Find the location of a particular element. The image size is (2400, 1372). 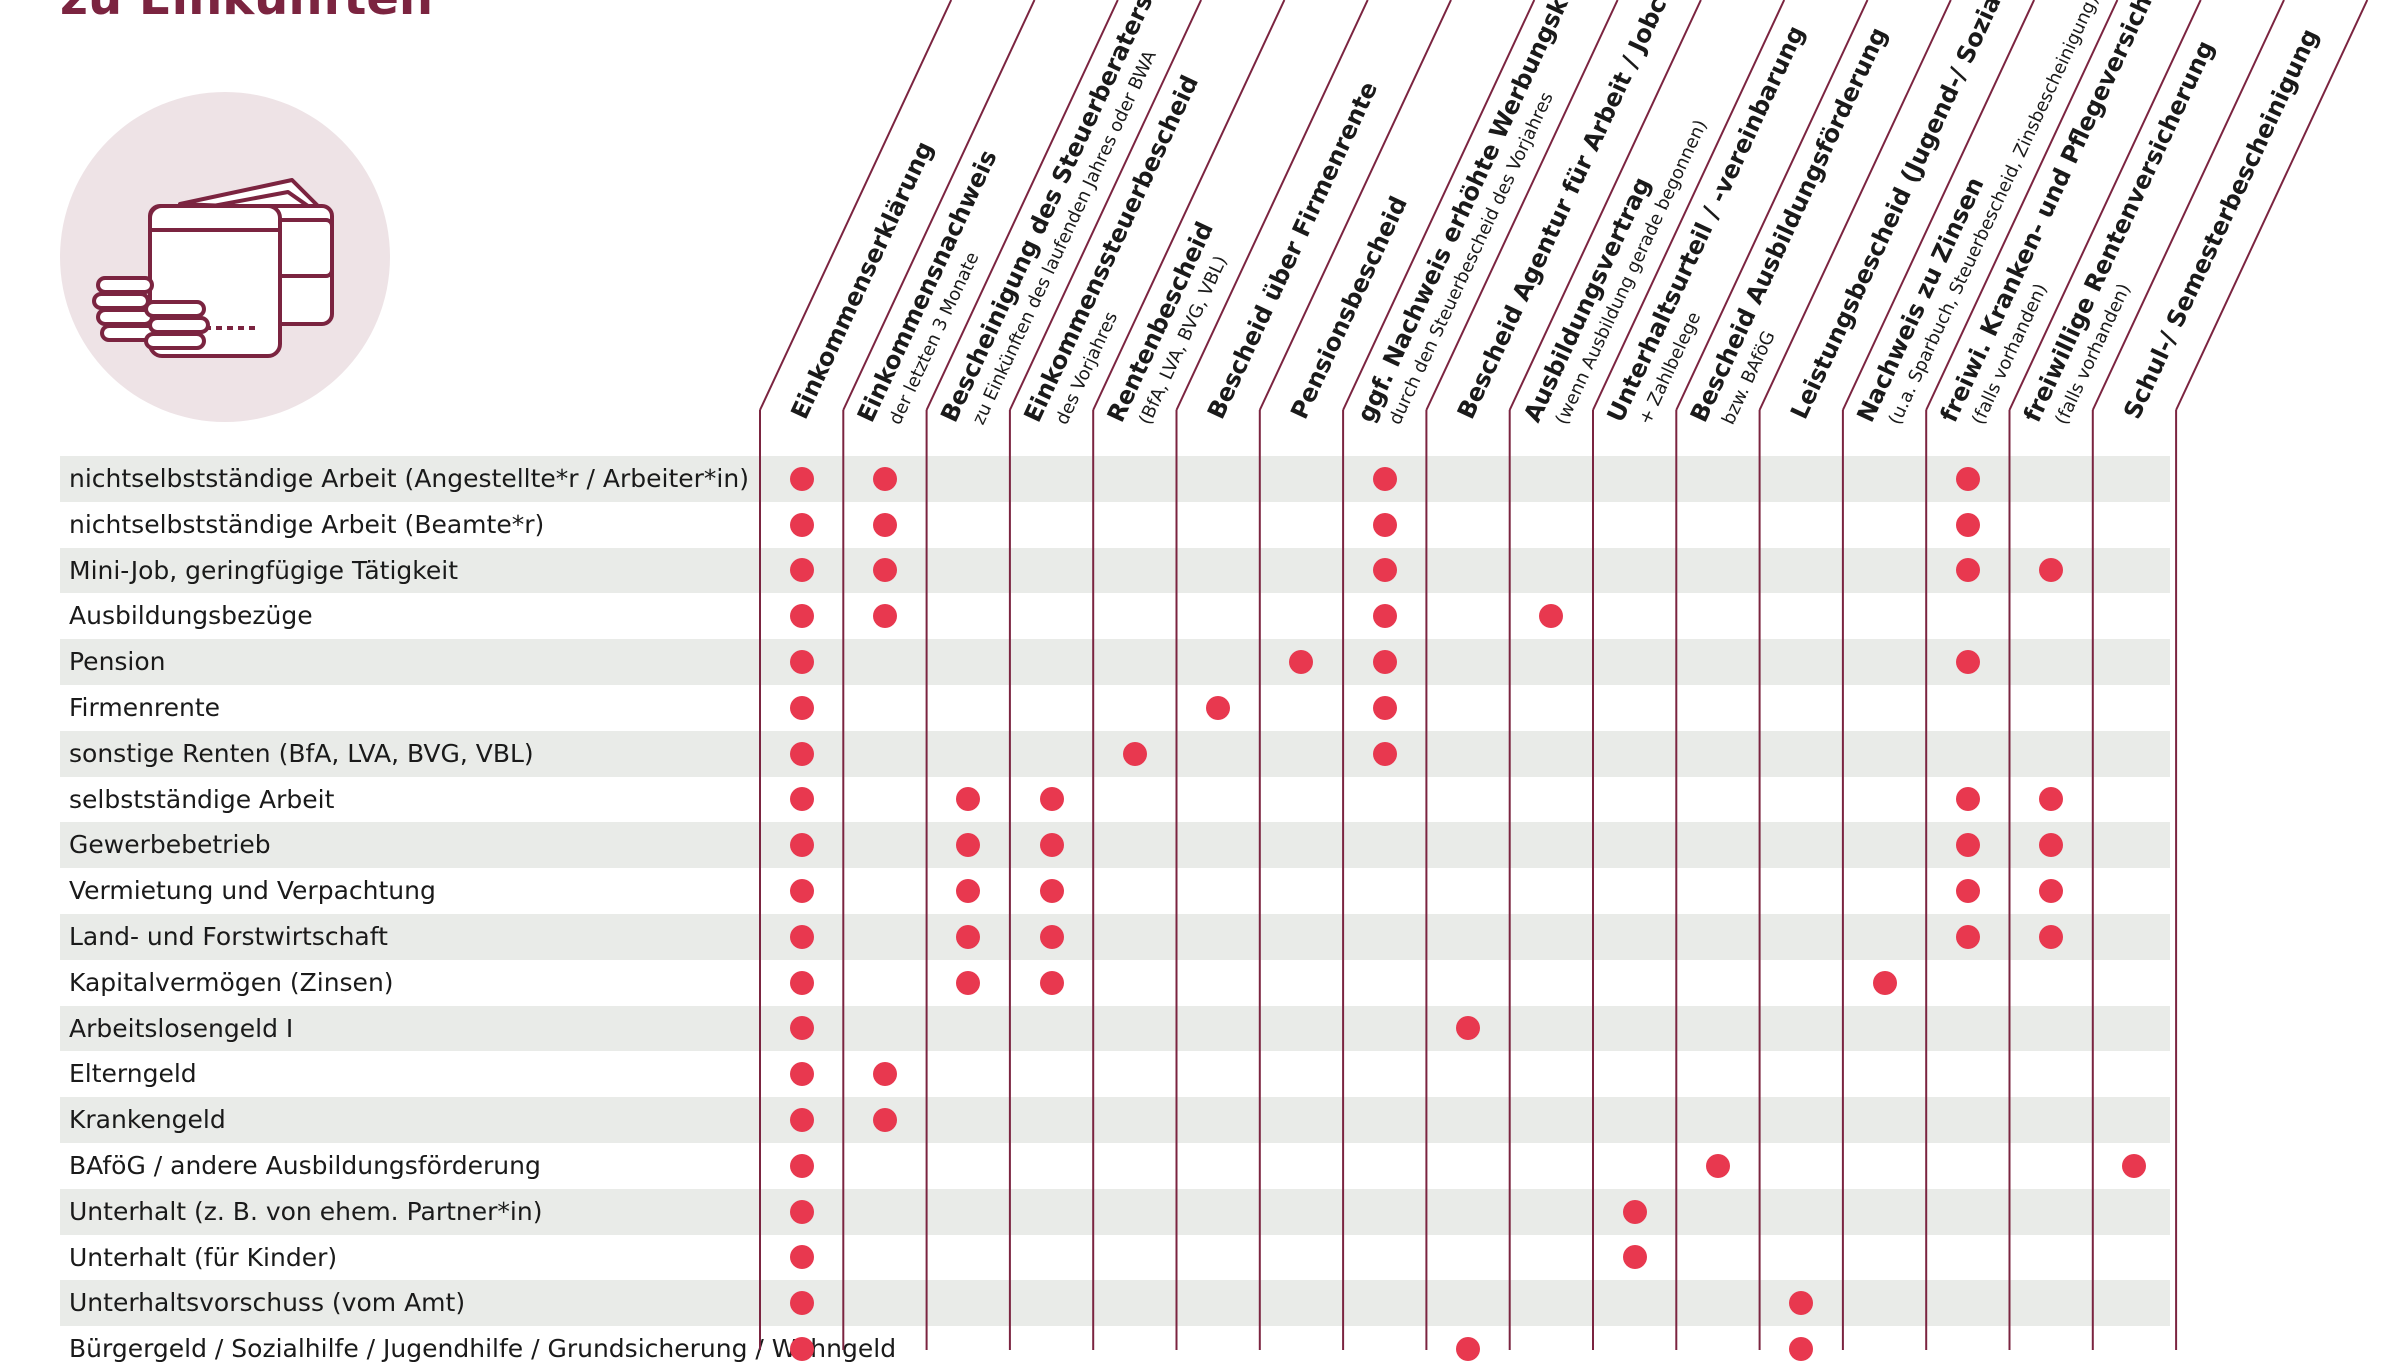

row-label: Ausbildungsbezüge is located at coordinates (191, 616).